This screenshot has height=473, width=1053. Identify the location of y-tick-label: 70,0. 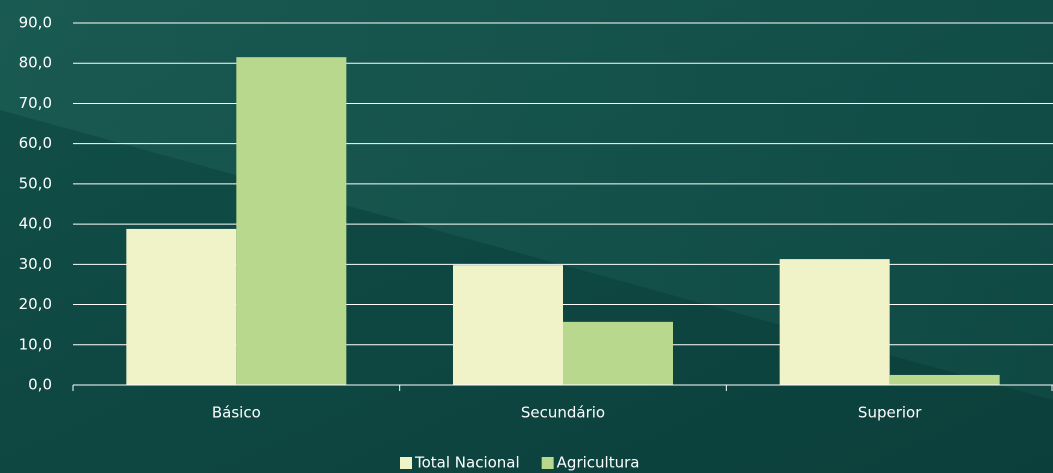
(35, 103).